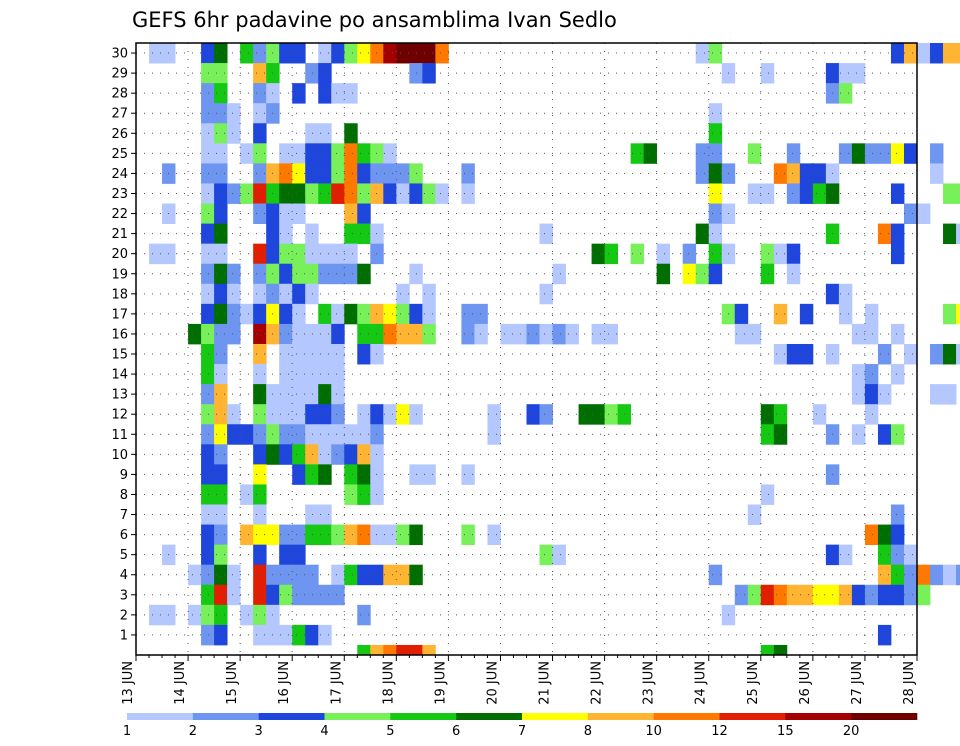 The width and height of the screenshot is (960, 746). What do you see at coordinates (124, 475) in the screenshot?
I see `y-tick-label: 9` at bounding box center [124, 475].